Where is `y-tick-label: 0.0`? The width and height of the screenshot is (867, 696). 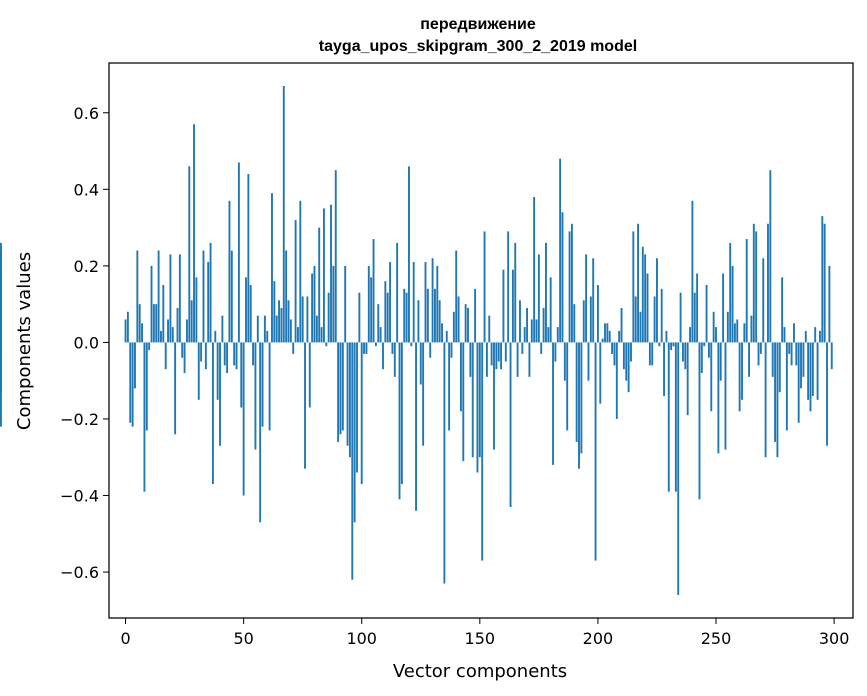 y-tick-label: 0.0 is located at coordinates (86, 342).